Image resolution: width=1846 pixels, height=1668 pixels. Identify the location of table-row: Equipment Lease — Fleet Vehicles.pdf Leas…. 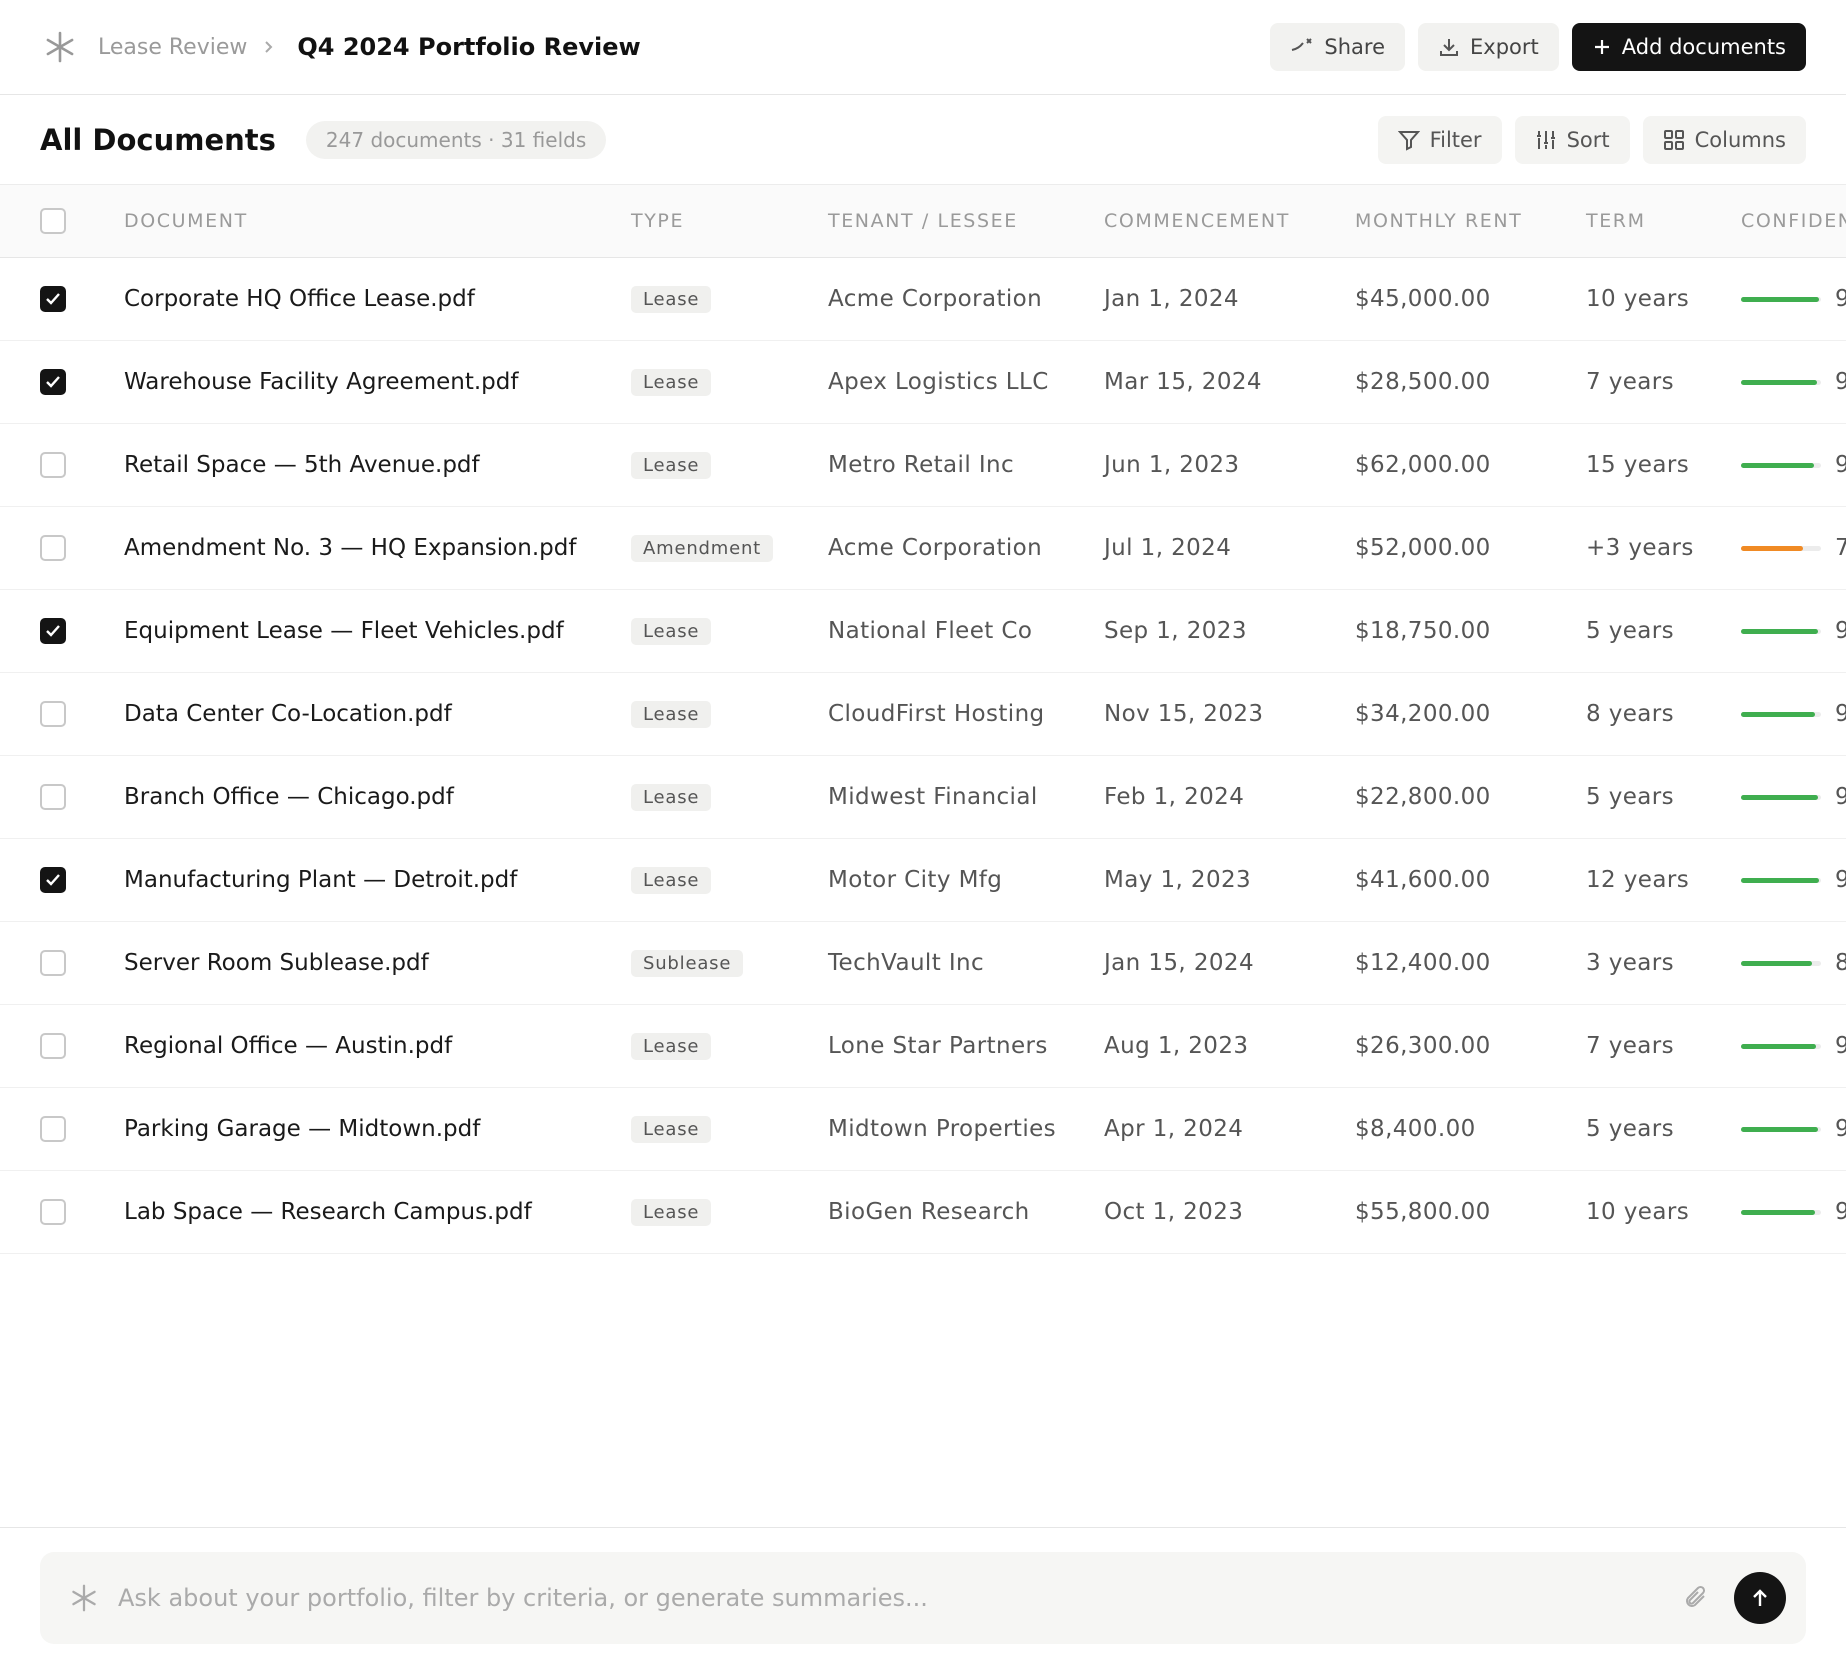
(923, 631).